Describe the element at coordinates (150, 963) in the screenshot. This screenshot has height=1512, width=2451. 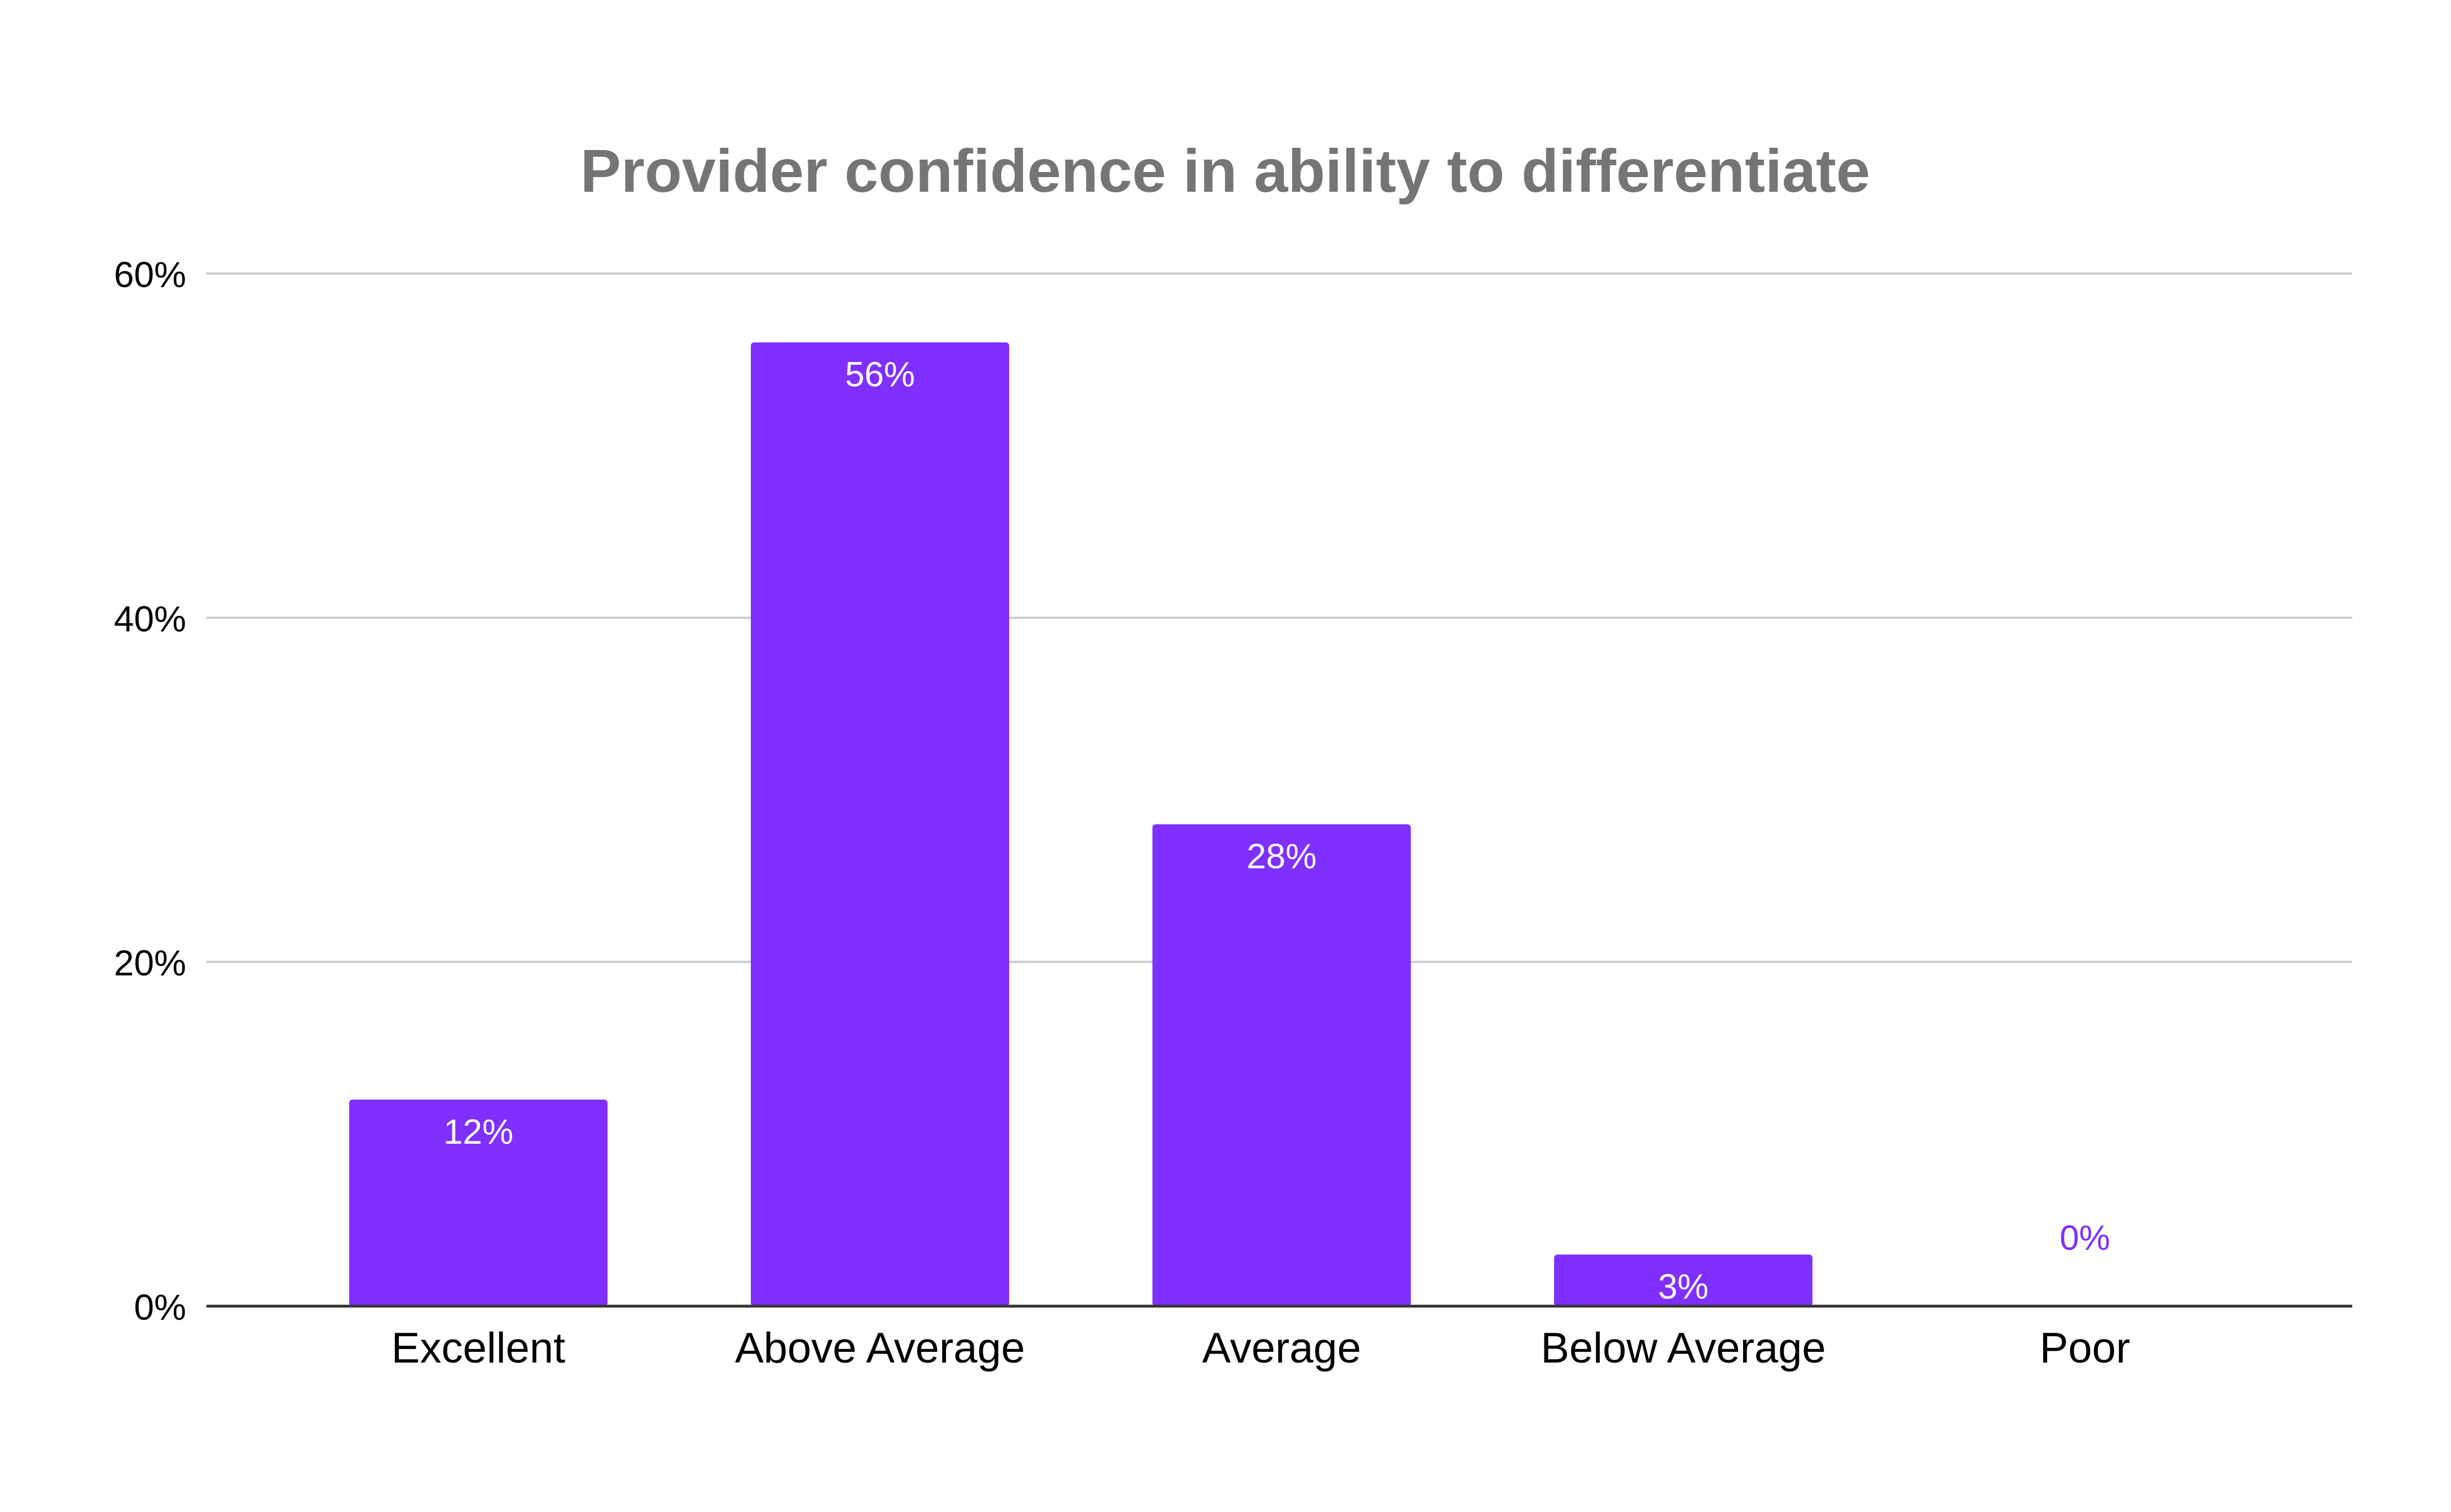
I see `y-tick-label: 20%` at that location.